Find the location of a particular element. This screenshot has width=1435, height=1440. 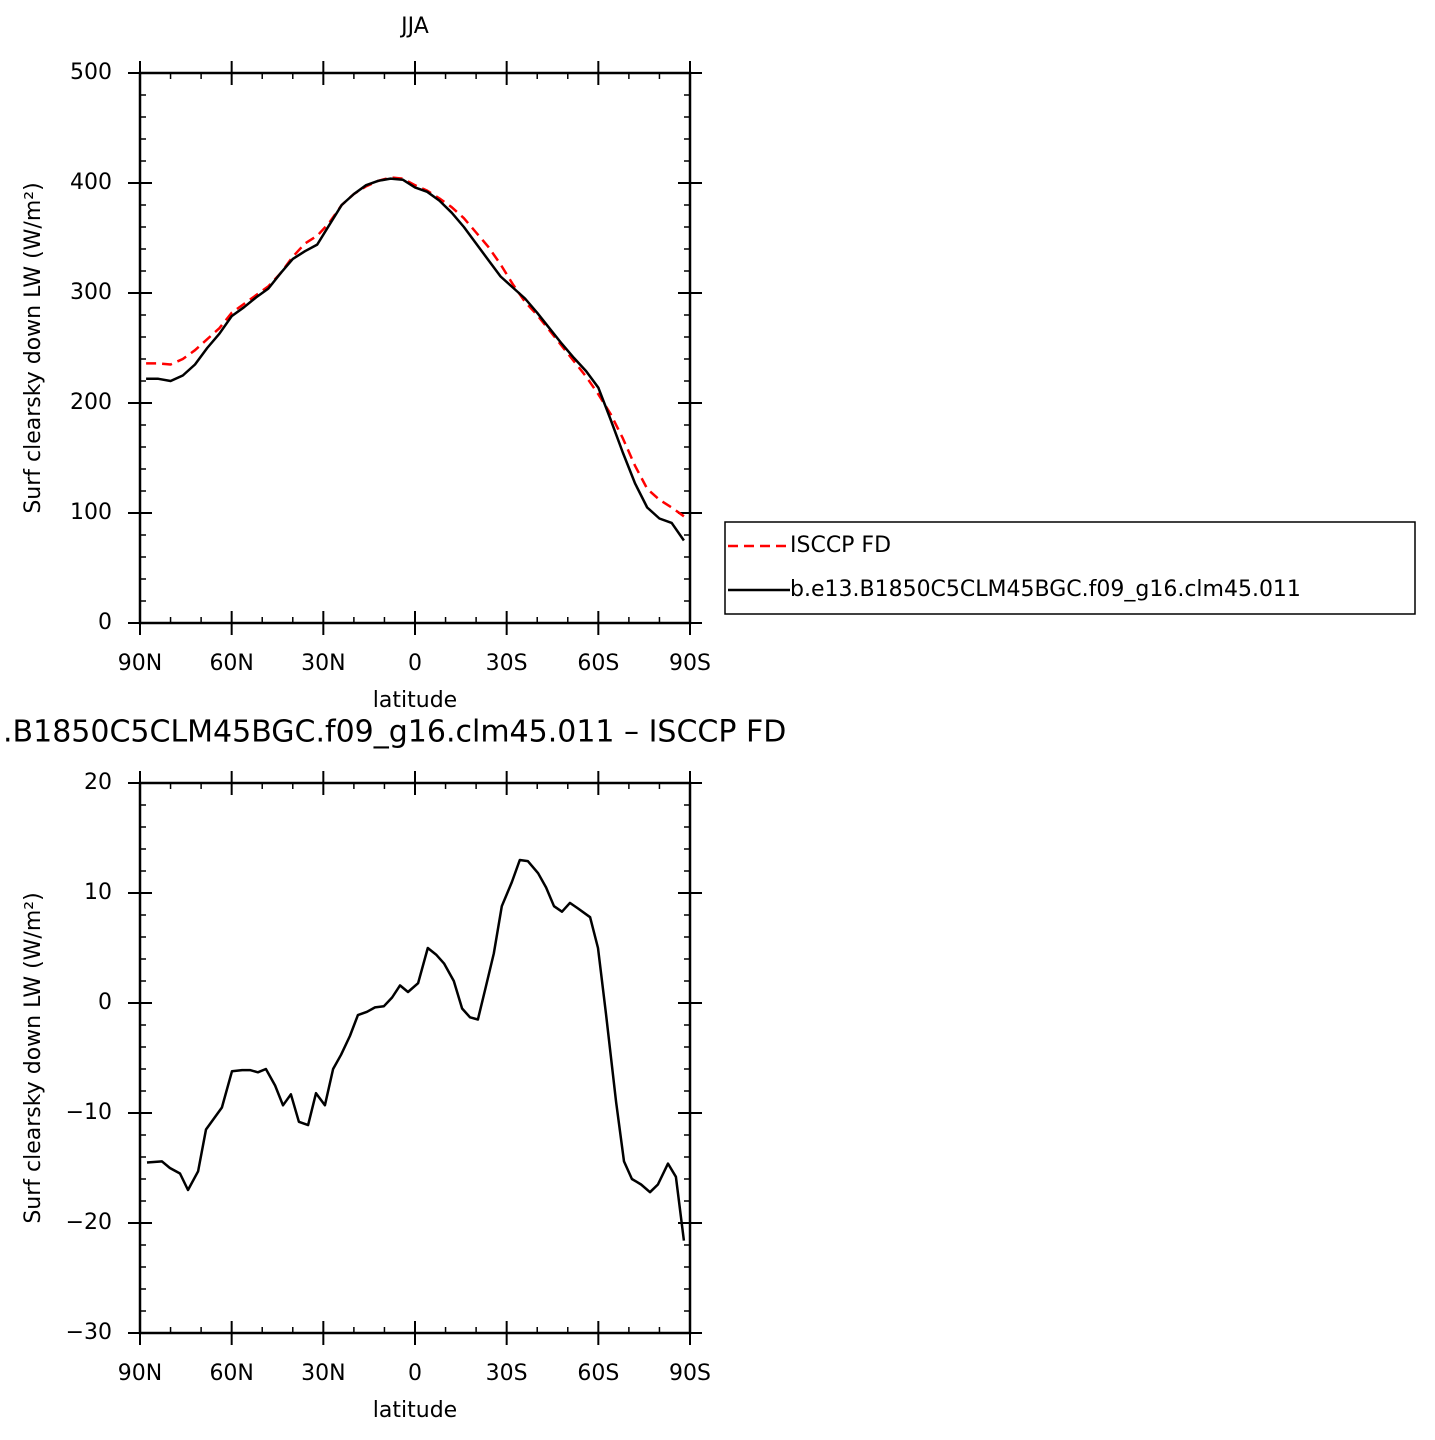

legend-box is located at coordinates (1070, 568).